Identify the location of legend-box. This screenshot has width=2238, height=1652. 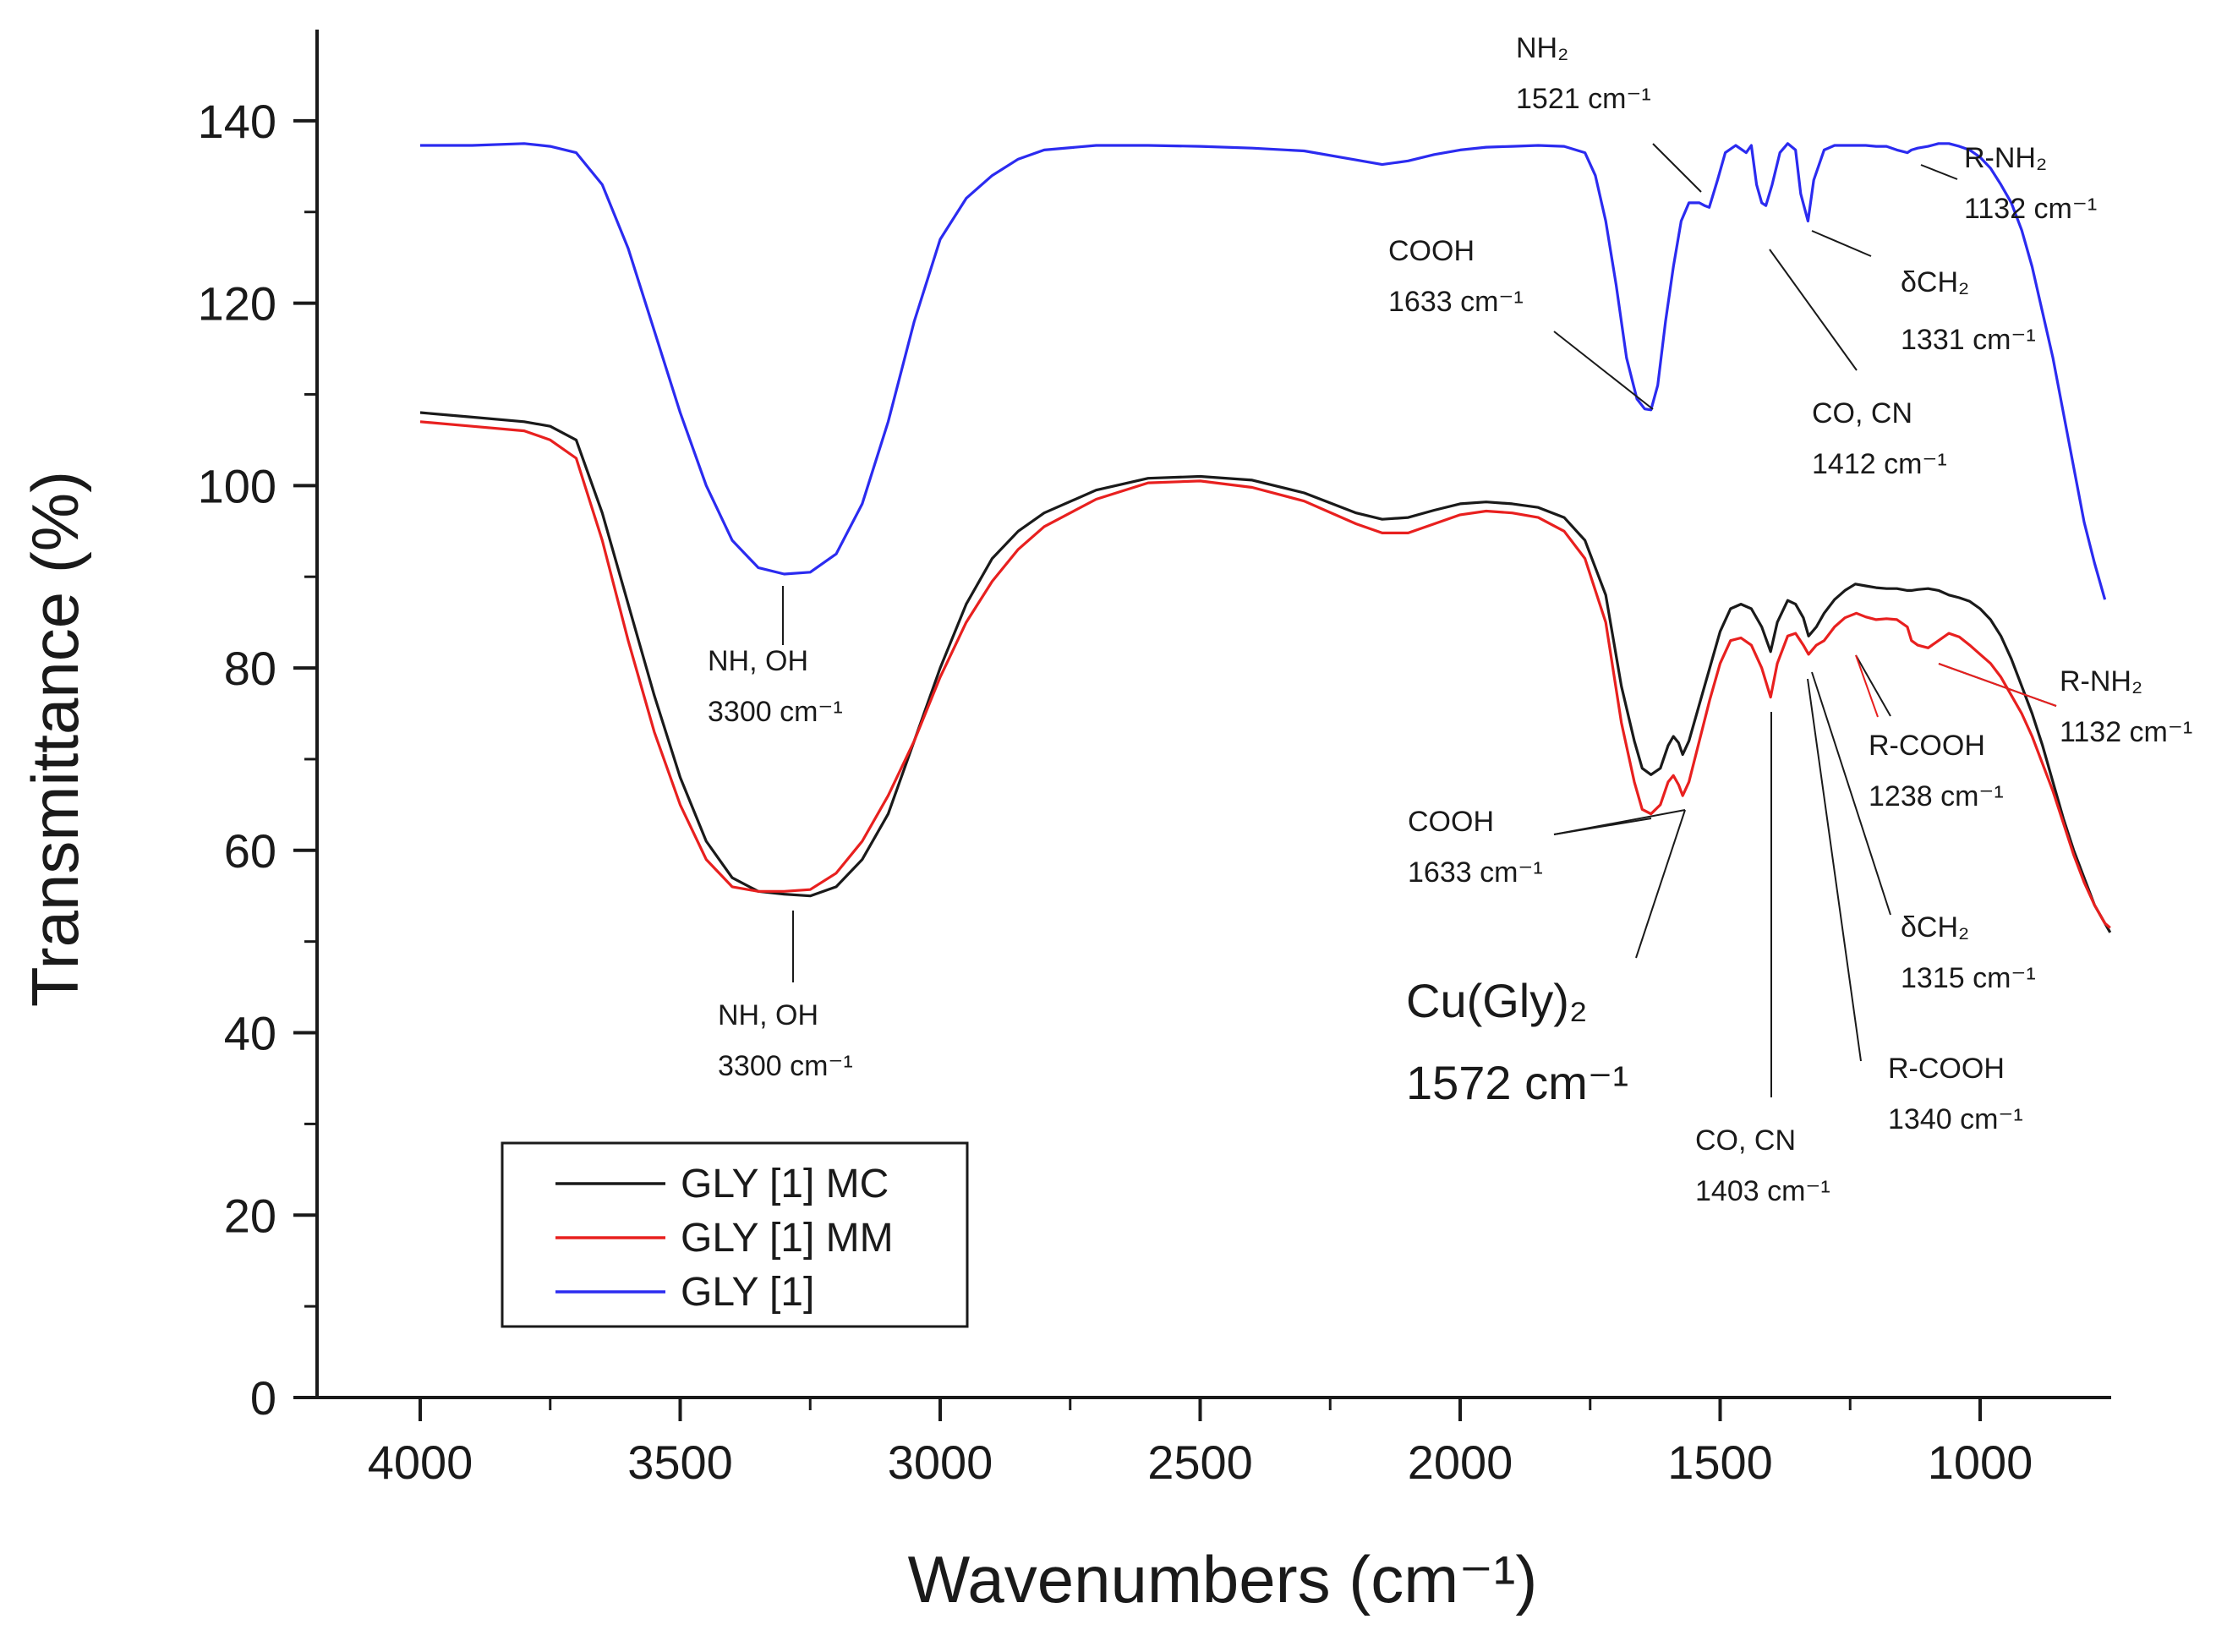
(735, 1234).